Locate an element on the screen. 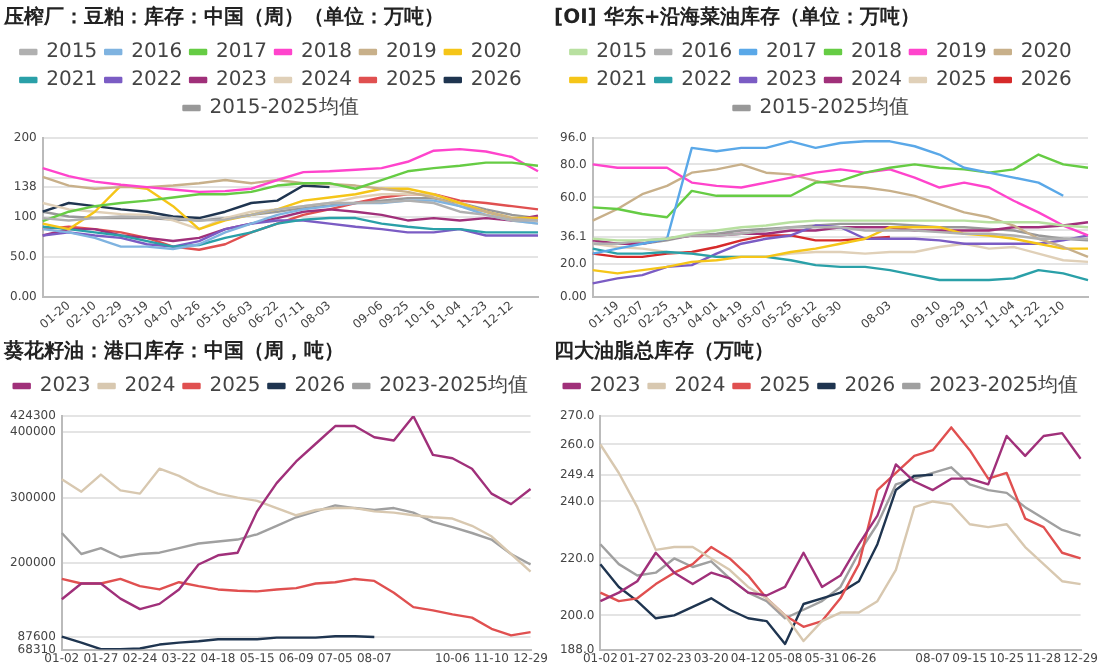  chart-title: 压榨厂：豆粕：库存：中国（周）（单位：万吨） is located at coordinates (223, 17).